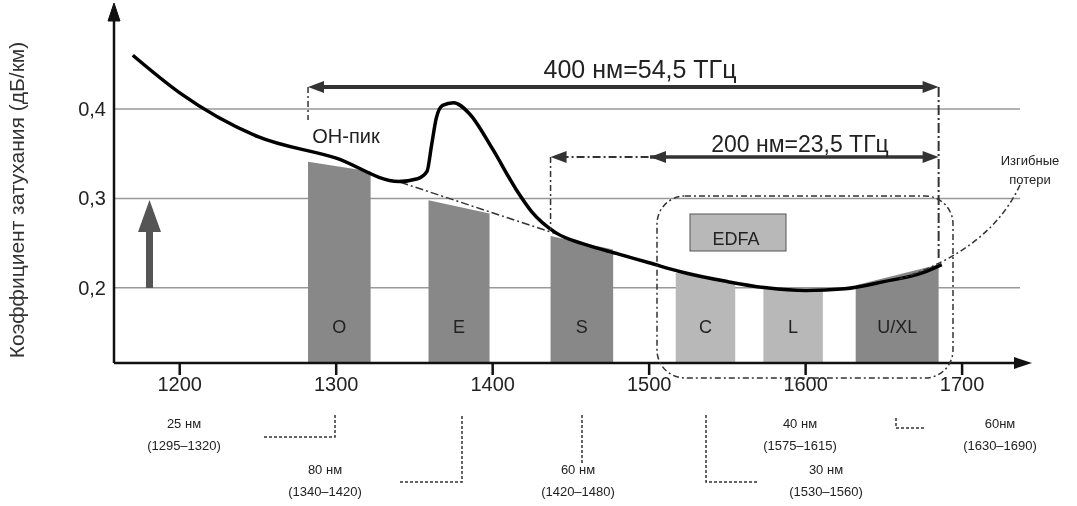 The image size is (1077, 506). What do you see at coordinates (578, 469) in the screenshot?
I see `text: 60 нм` at bounding box center [578, 469].